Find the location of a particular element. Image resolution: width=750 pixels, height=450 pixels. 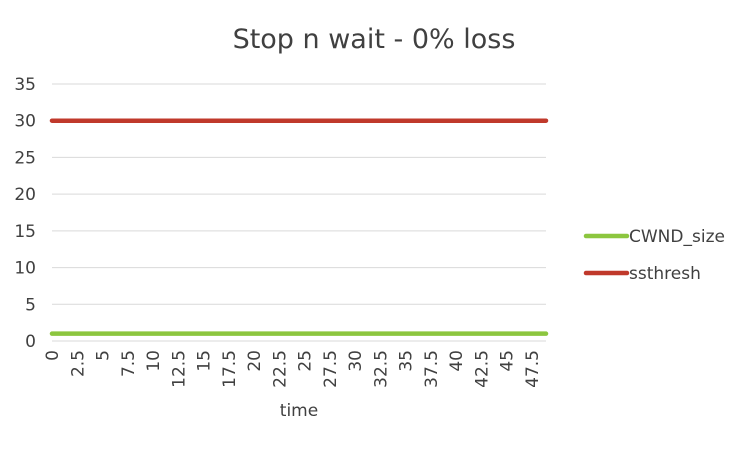

x-tick-label: 22.5 is located at coordinates (280, 369).